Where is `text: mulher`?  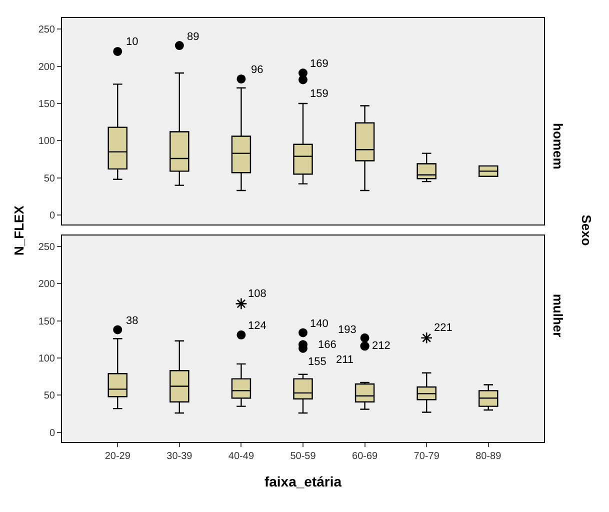
text: mulher is located at coordinates (558, 316).